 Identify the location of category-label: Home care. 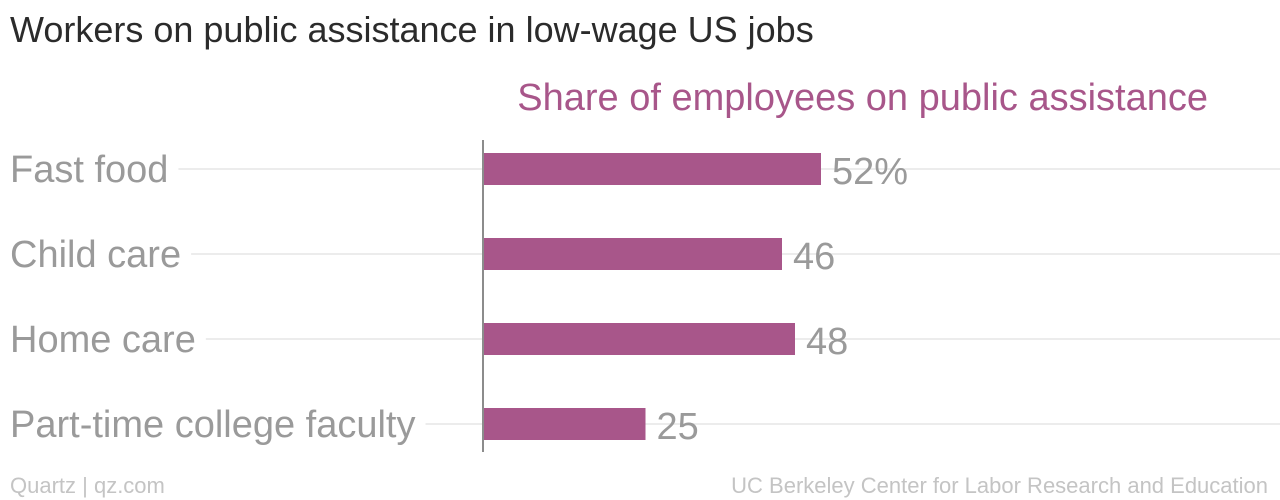
(103, 340).